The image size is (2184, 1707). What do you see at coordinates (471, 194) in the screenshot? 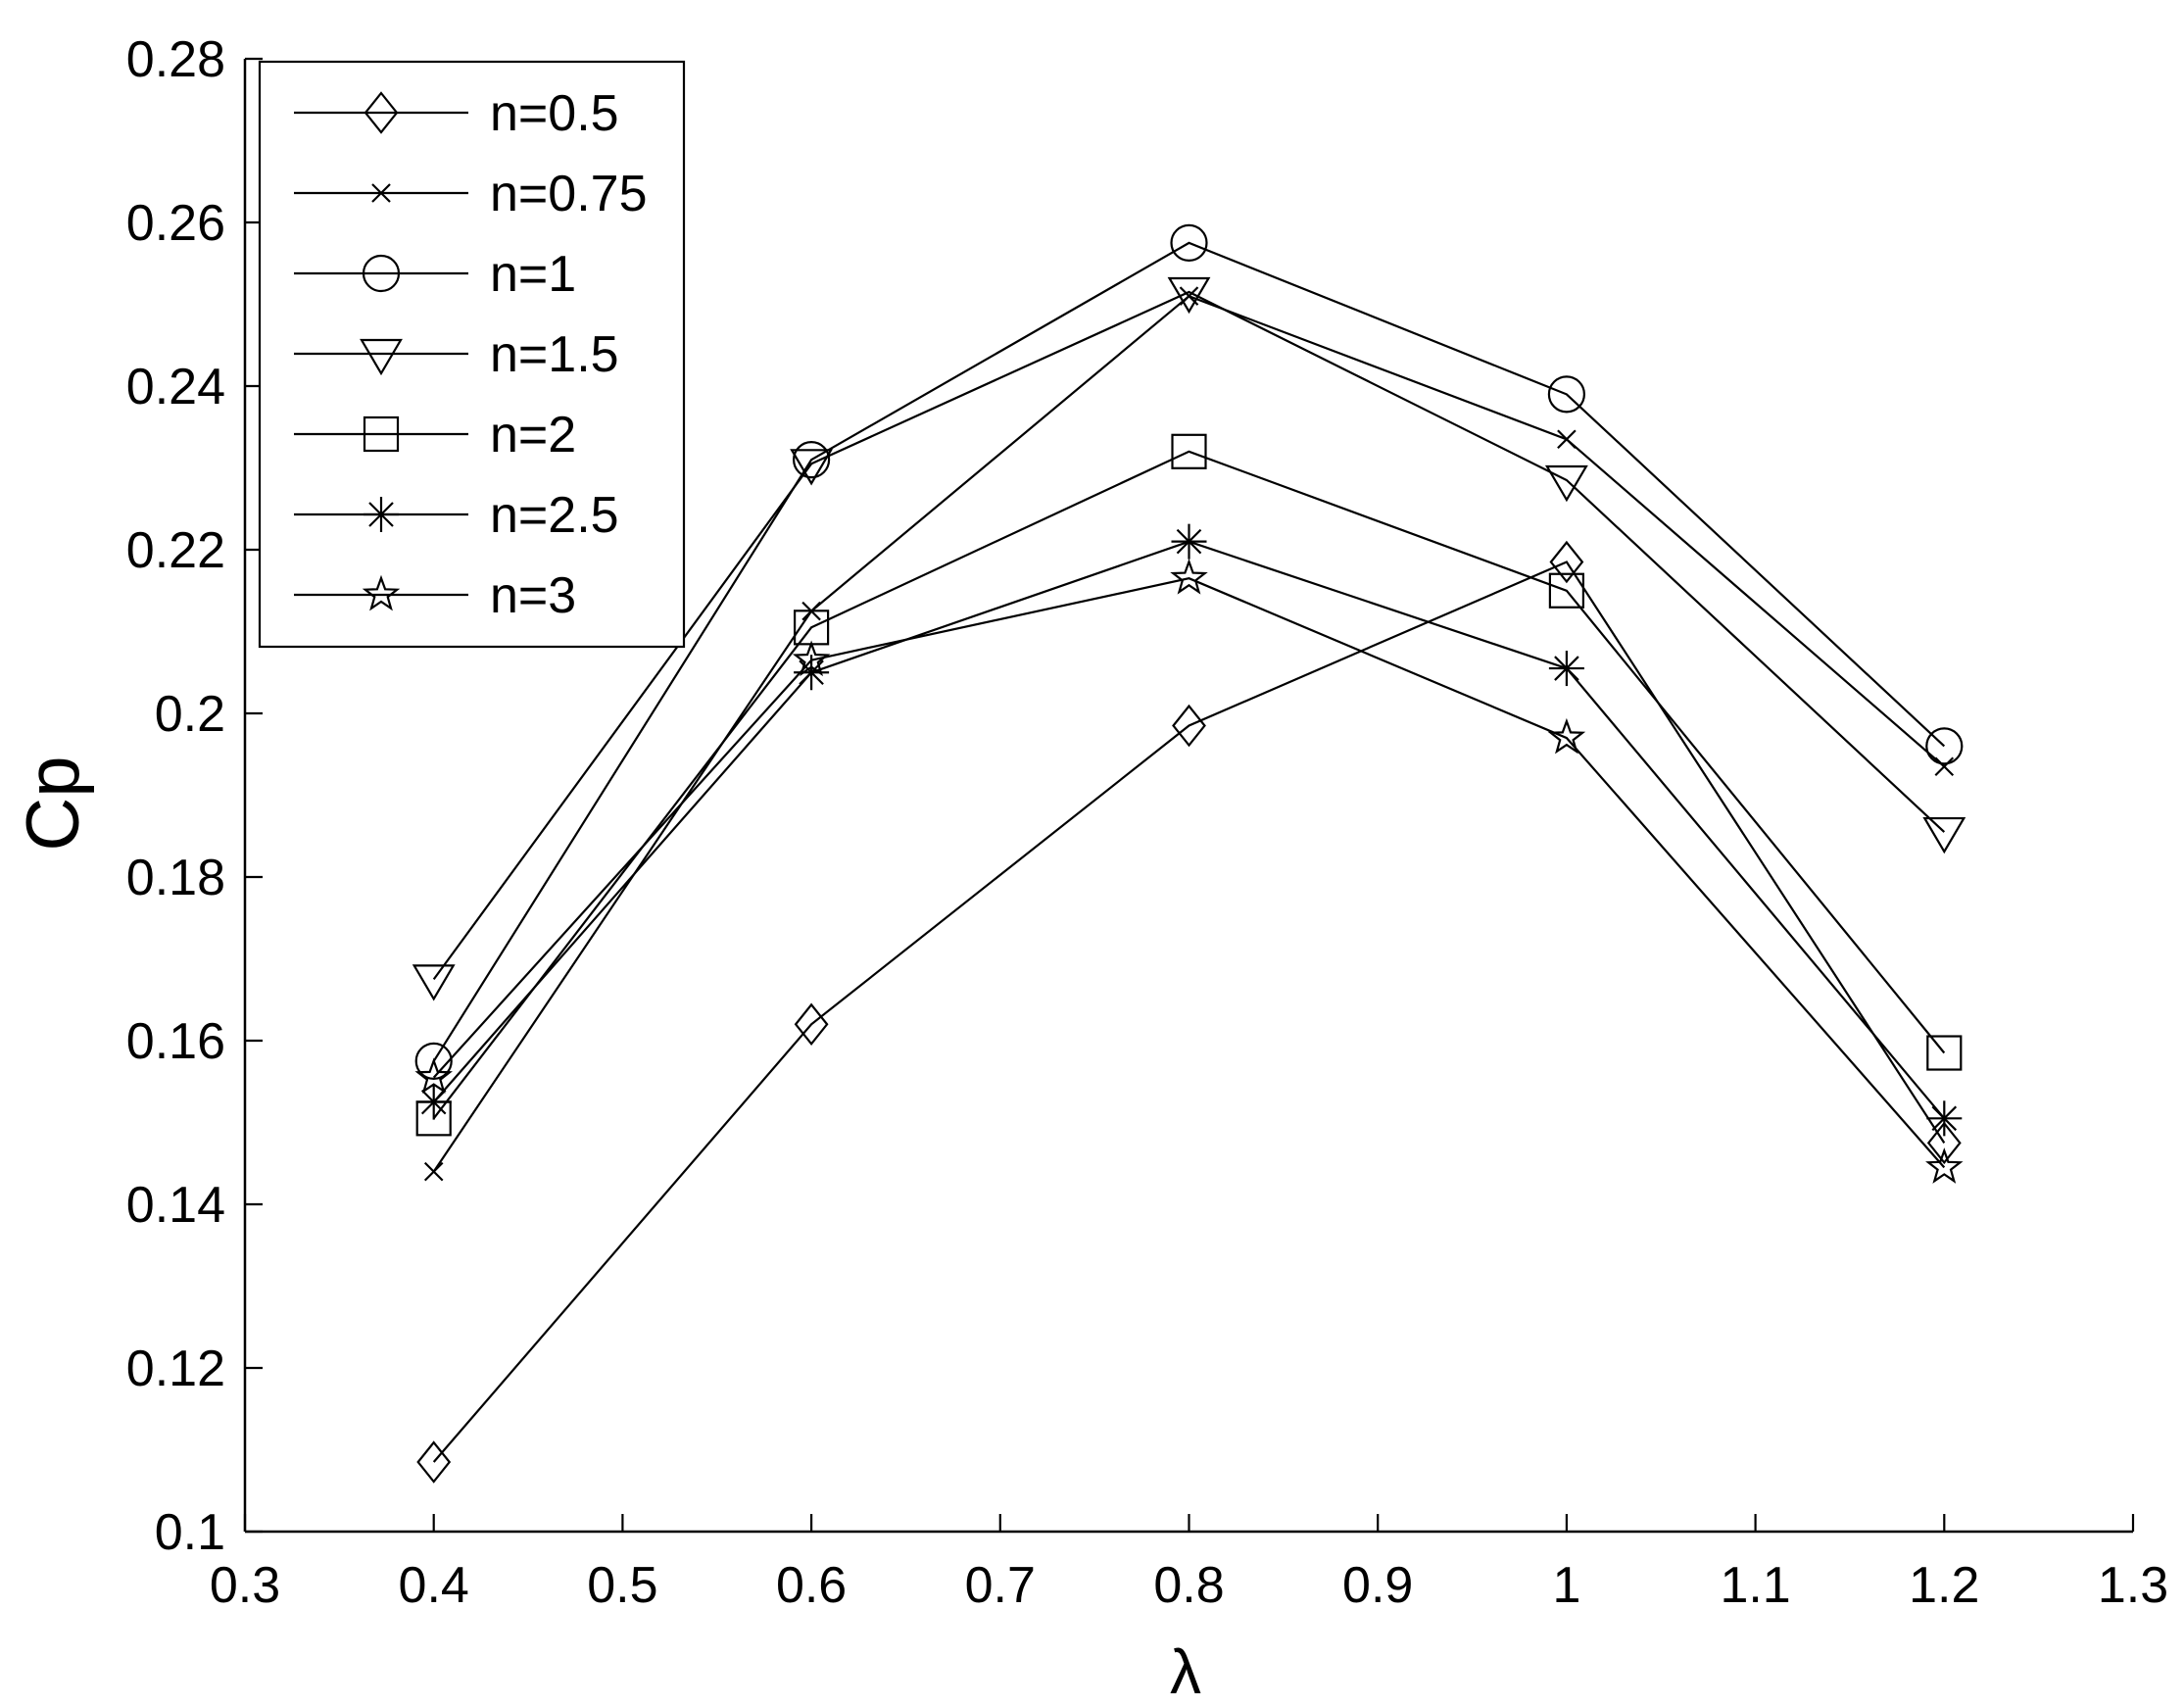
I see `legend-item: n=0.75` at bounding box center [471, 194].